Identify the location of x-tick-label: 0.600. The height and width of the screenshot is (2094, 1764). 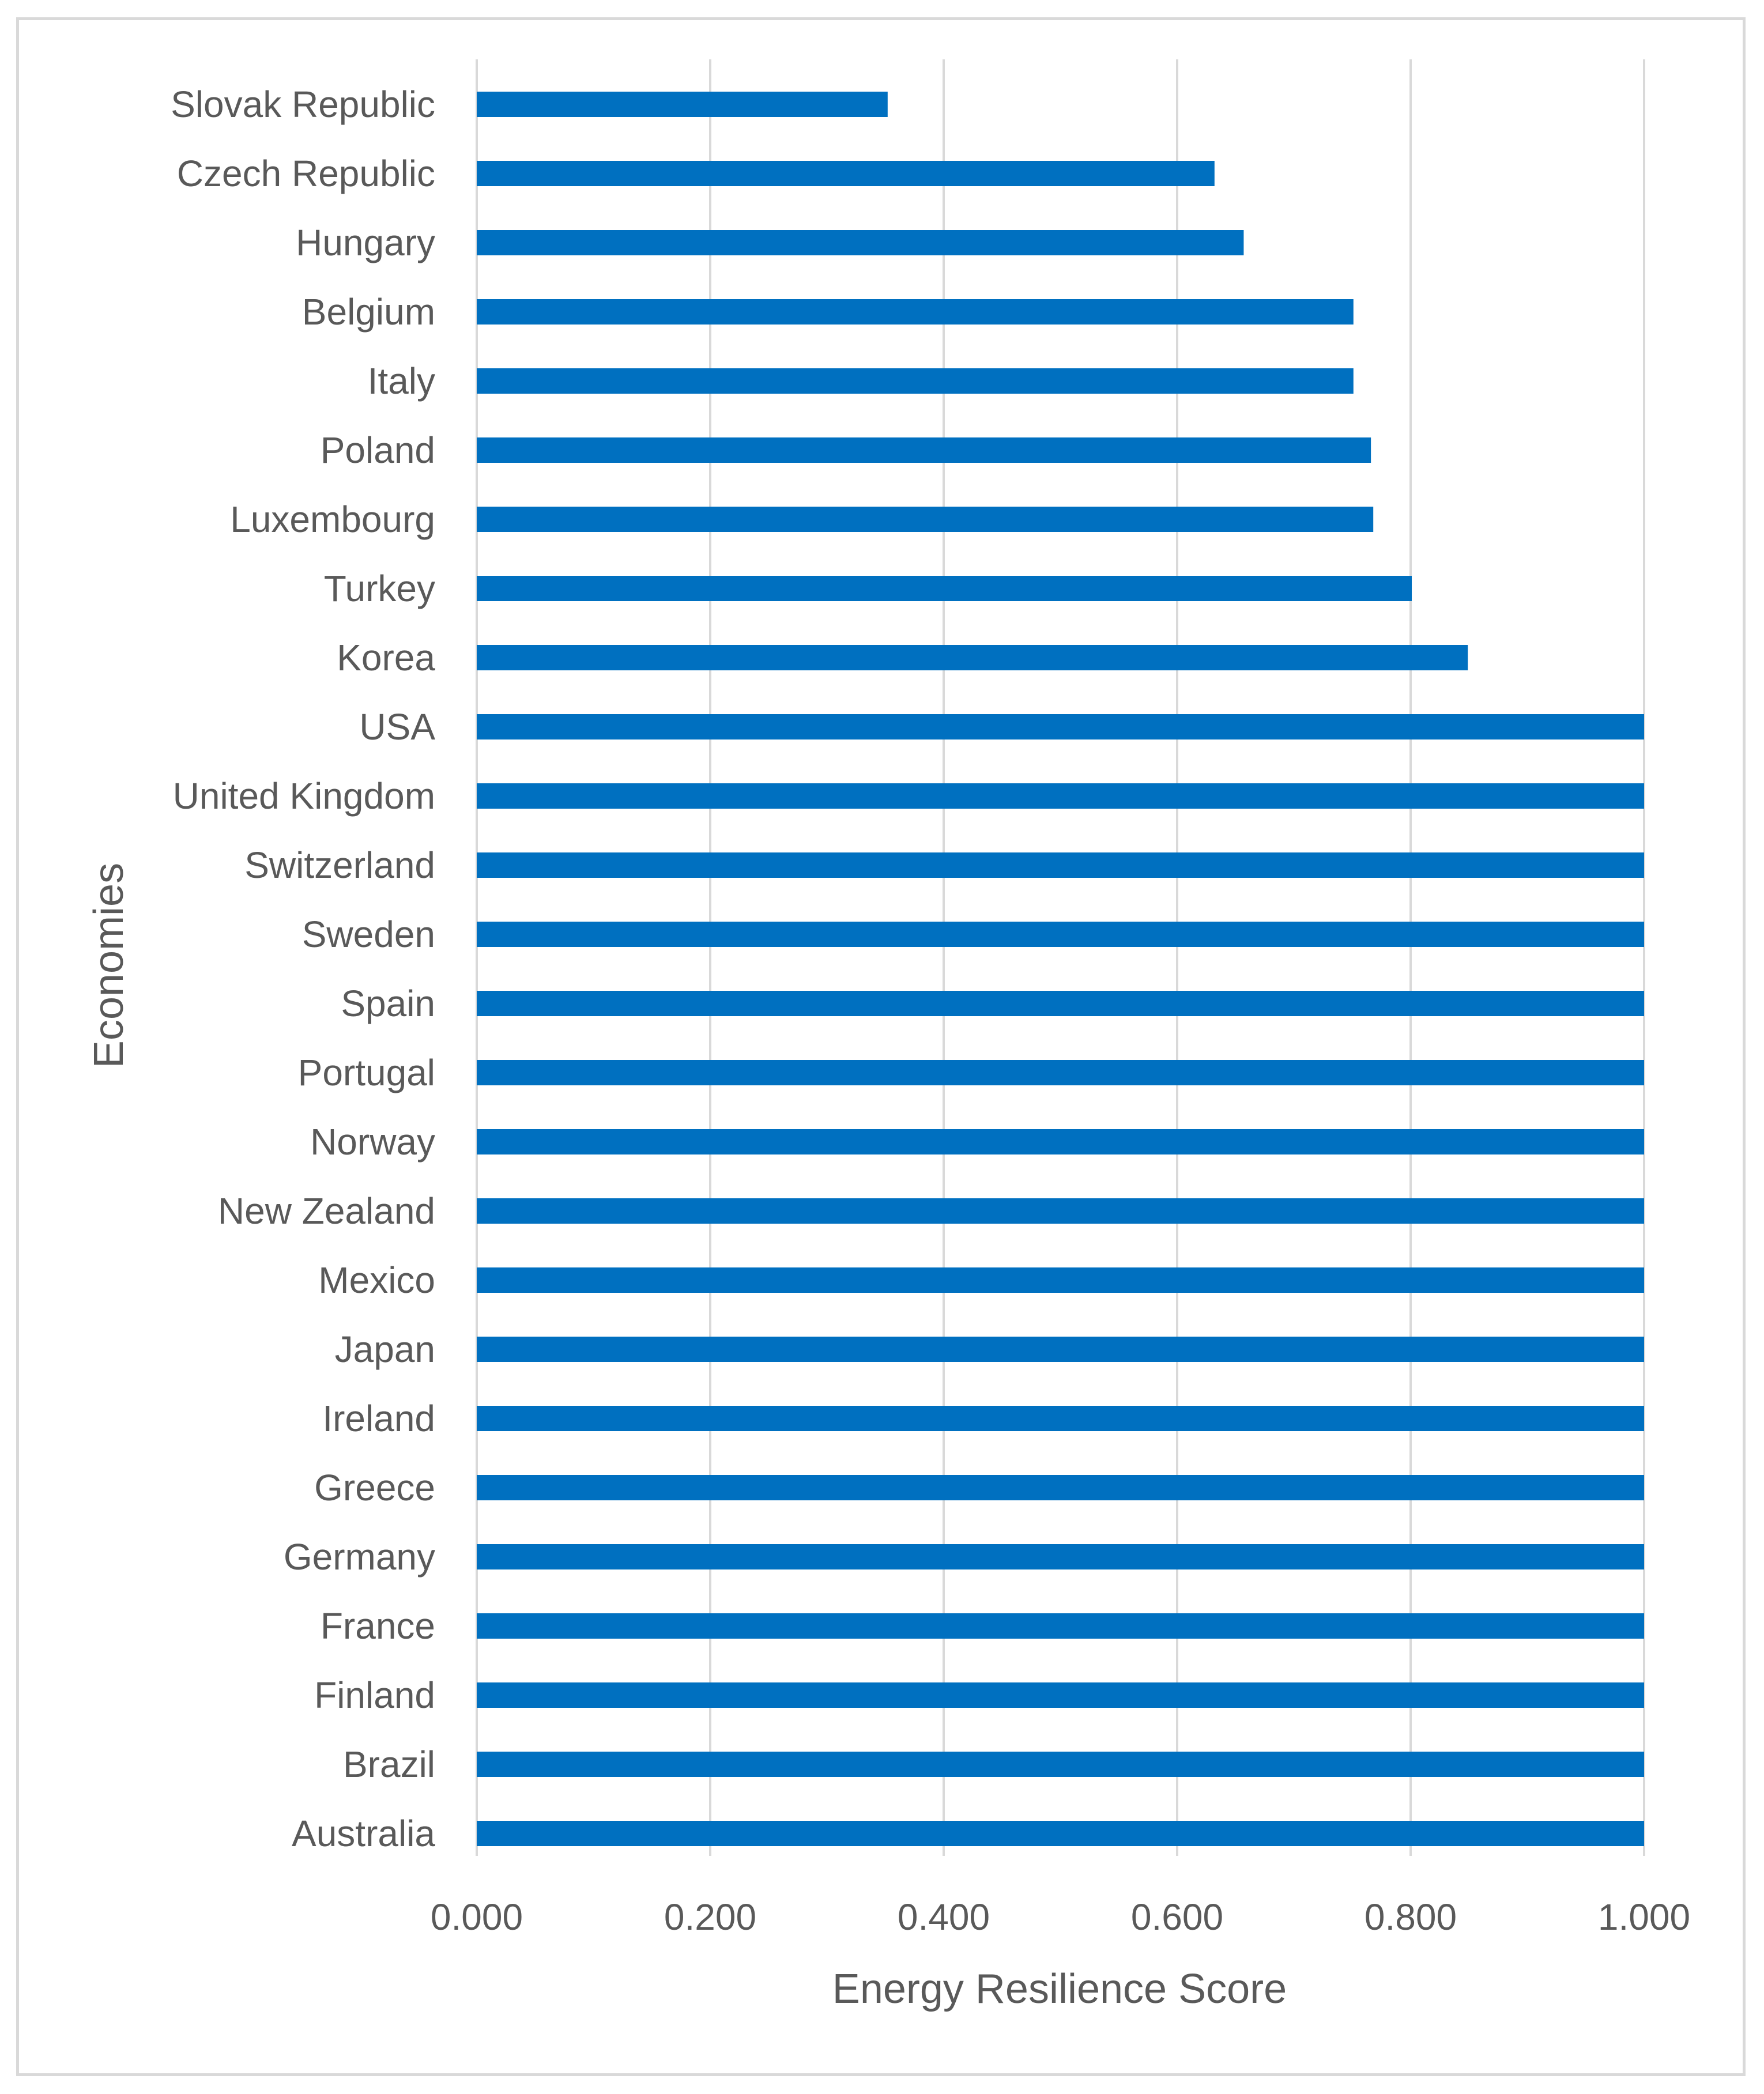
(1177, 1917).